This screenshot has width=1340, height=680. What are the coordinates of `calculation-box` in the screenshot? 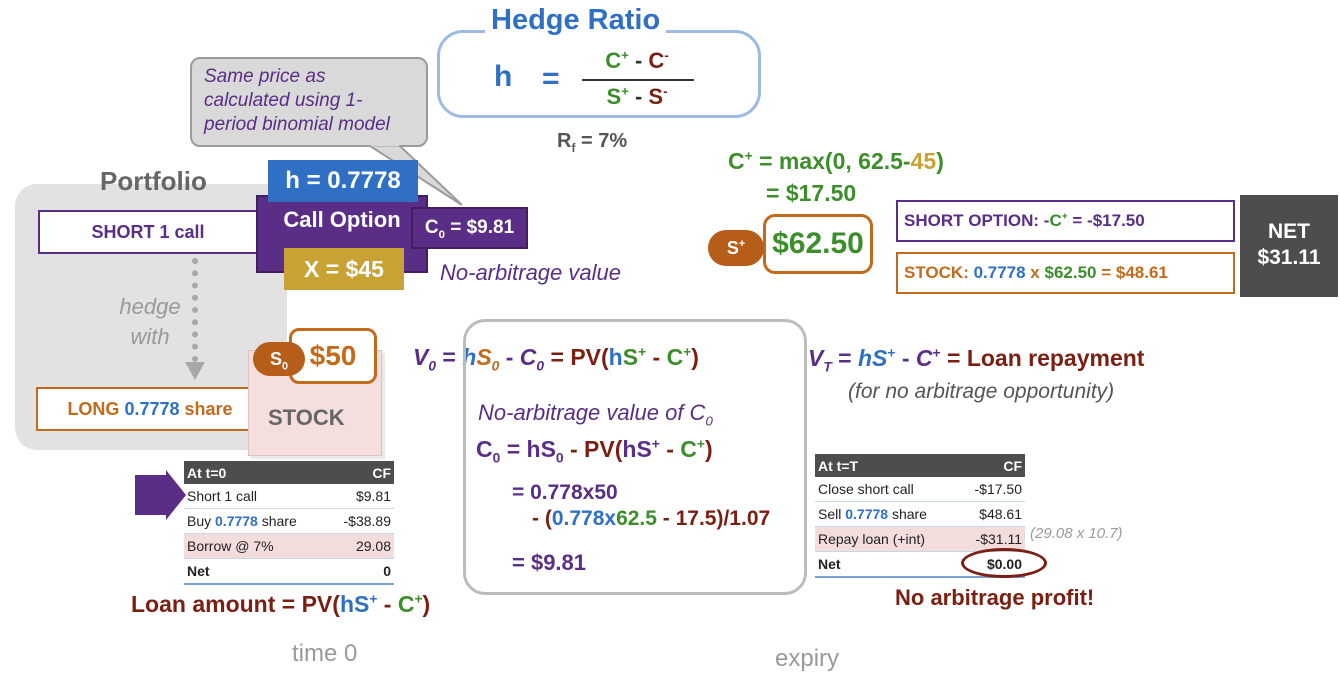 It's located at (635, 457).